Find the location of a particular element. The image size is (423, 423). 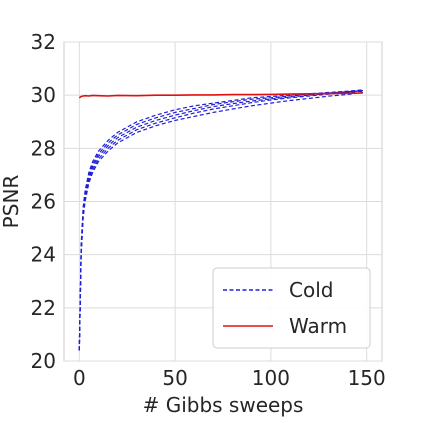

legend-box is located at coordinates (291, 308).